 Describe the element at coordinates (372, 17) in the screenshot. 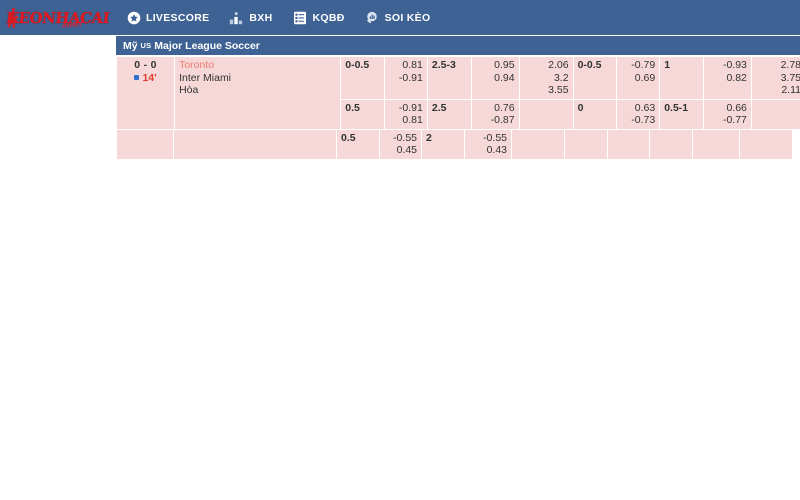

I see `magnifier-chart-icon` at that location.